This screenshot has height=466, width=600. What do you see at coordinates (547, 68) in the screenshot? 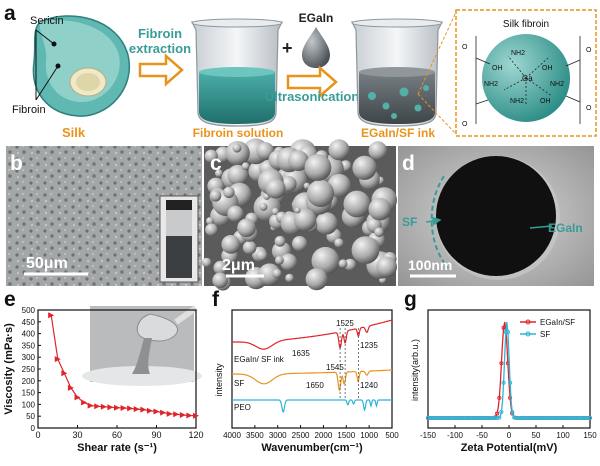
I see `oh-label-right: OH` at bounding box center [547, 68].